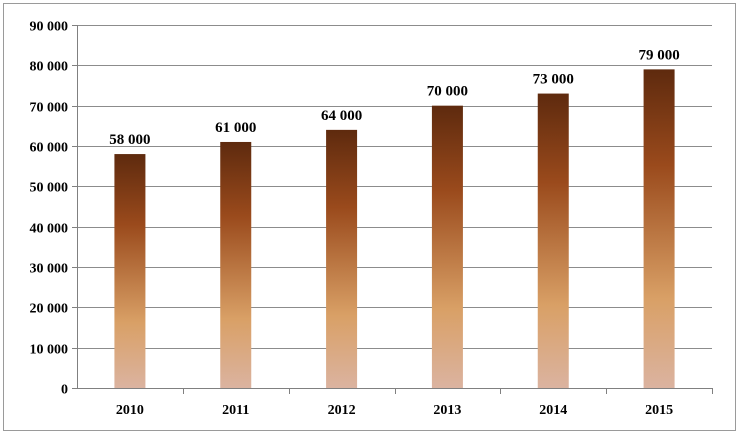  I want to click on data-label: 79 000, so click(658, 55).